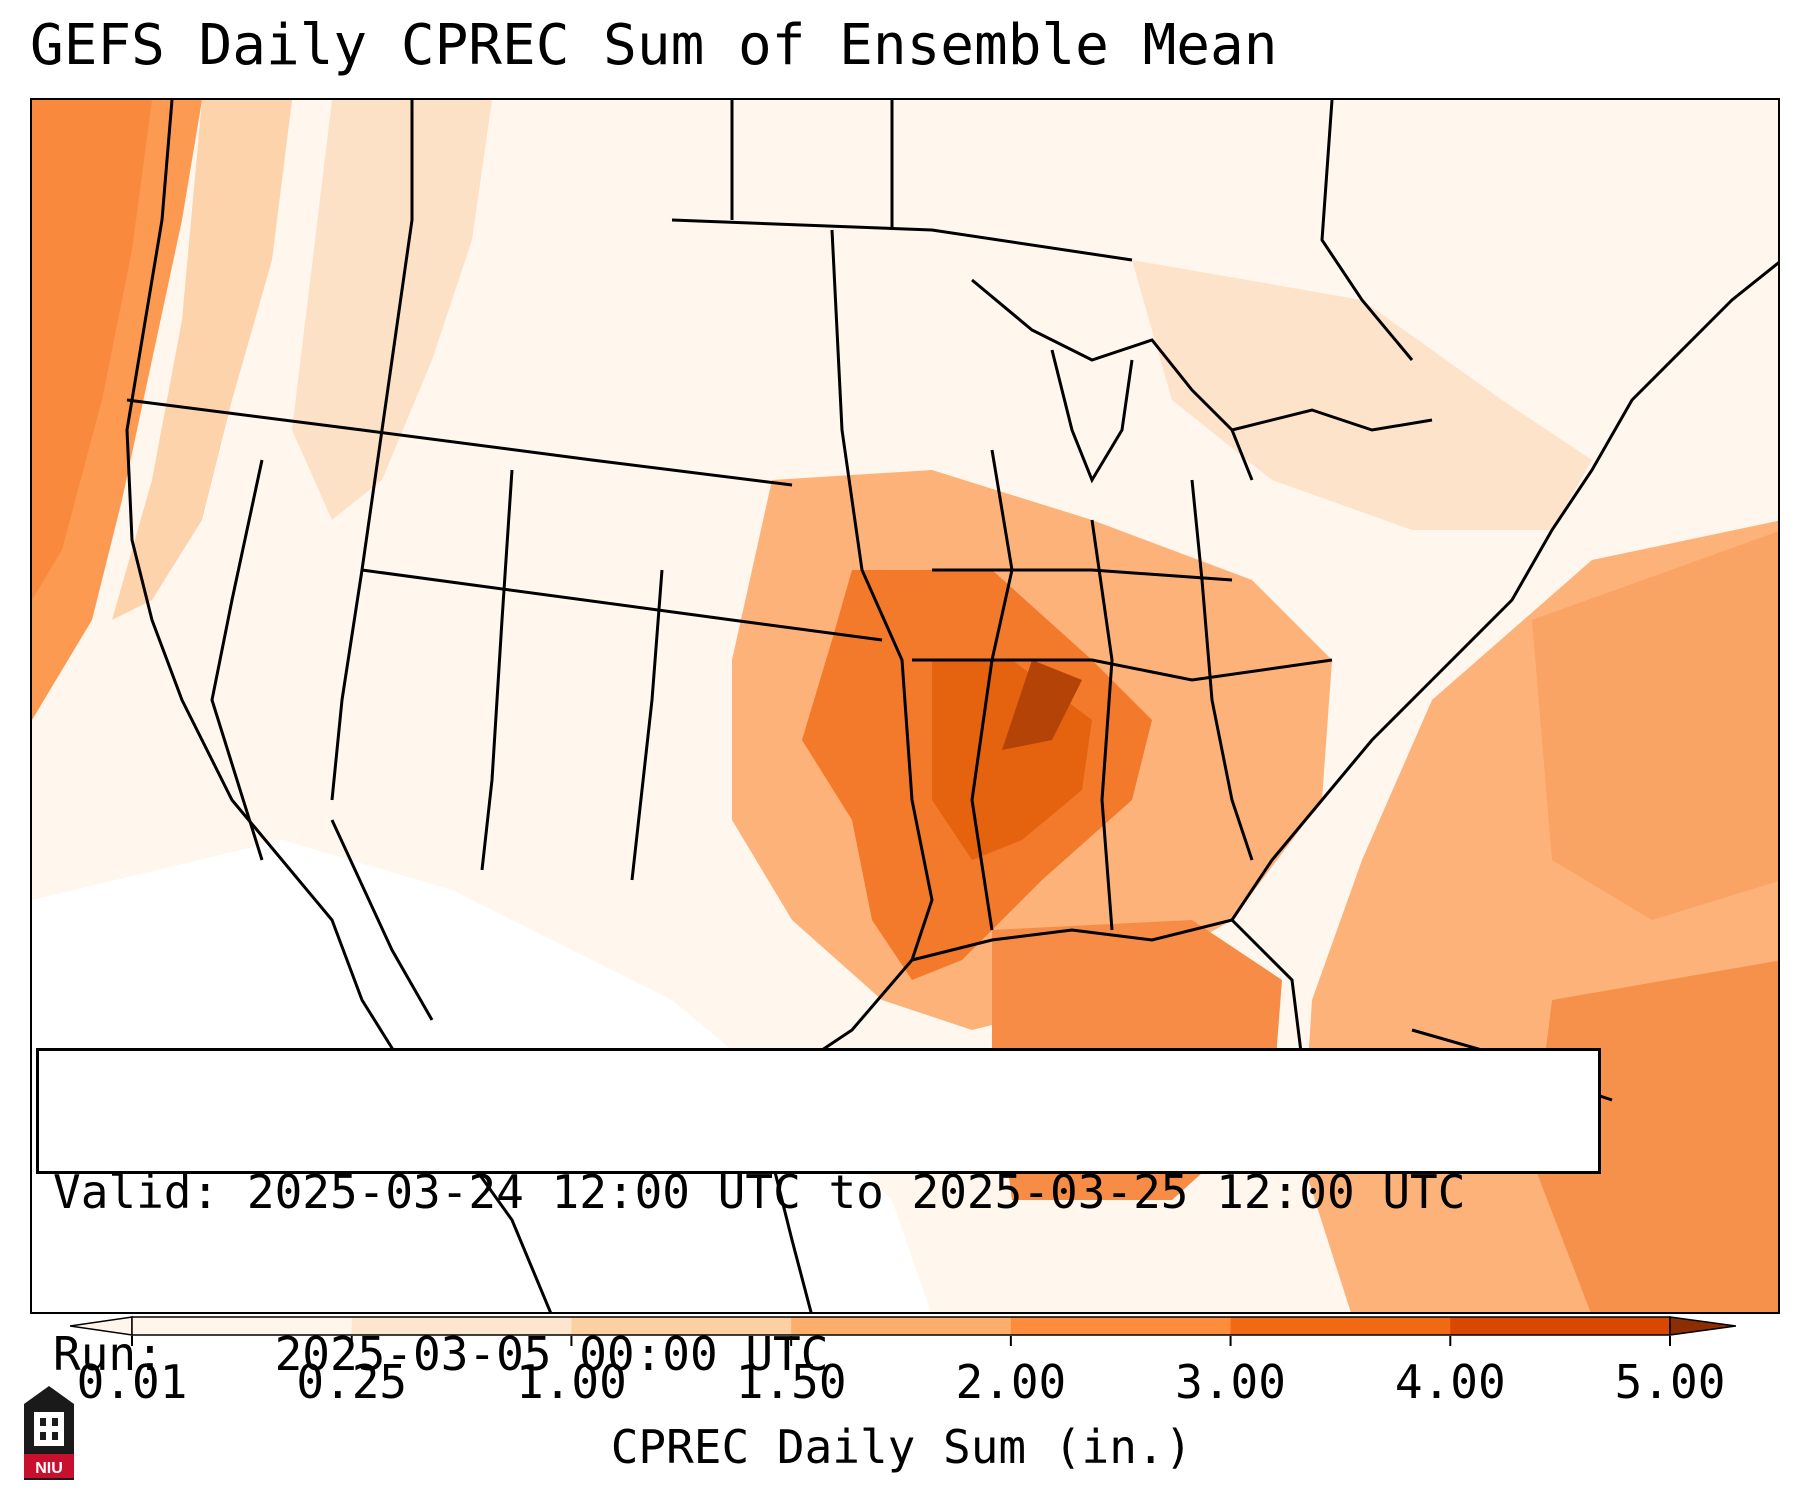 This screenshot has width=1803, height=1500. I want to click on tennessee-line, so click(1122, 670).